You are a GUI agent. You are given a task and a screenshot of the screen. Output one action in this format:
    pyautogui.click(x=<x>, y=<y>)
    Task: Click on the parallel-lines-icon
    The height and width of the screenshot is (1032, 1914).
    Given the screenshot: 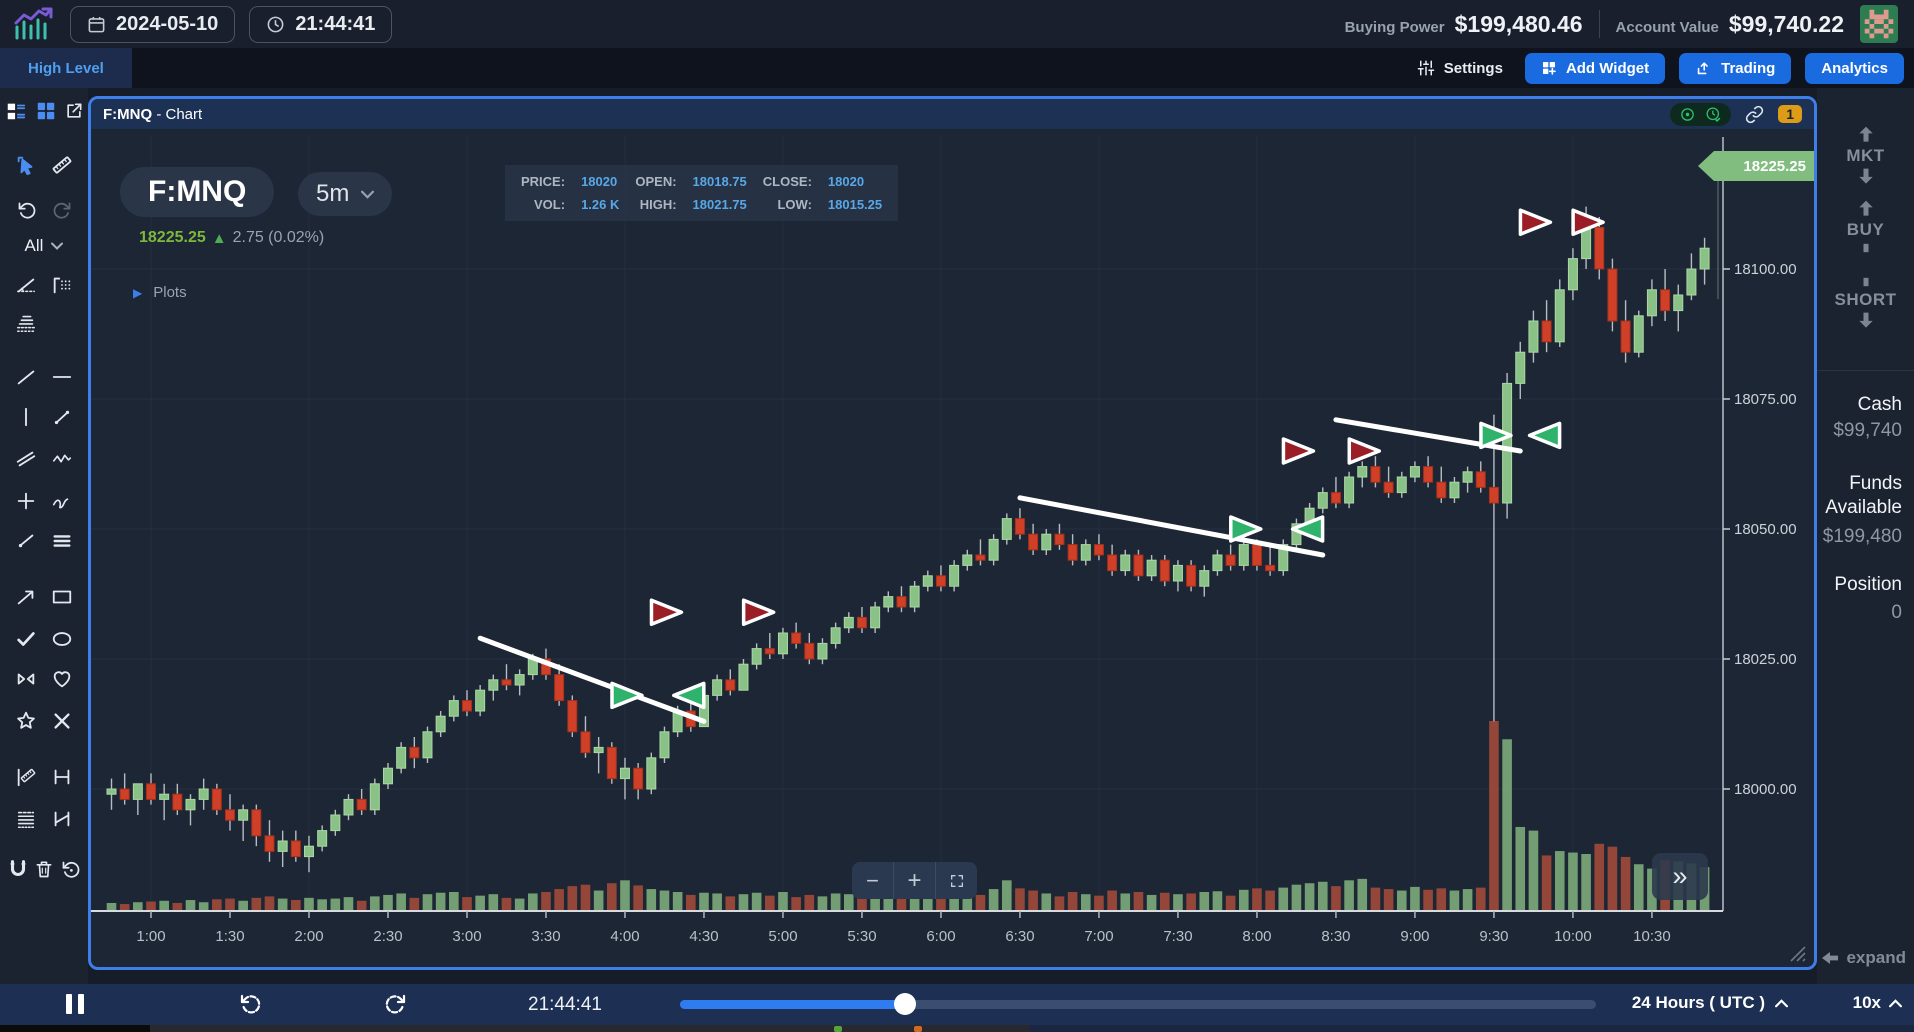 What is the action you would take?
    pyautogui.click(x=26, y=459)
    